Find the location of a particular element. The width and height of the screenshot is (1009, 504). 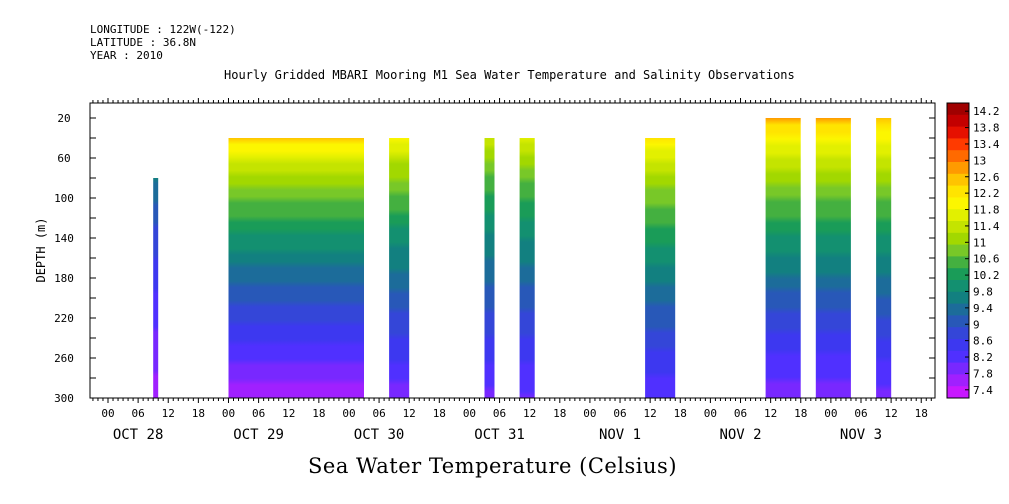

colorbar-label: 12.2 is located at coordinates (986, 193).